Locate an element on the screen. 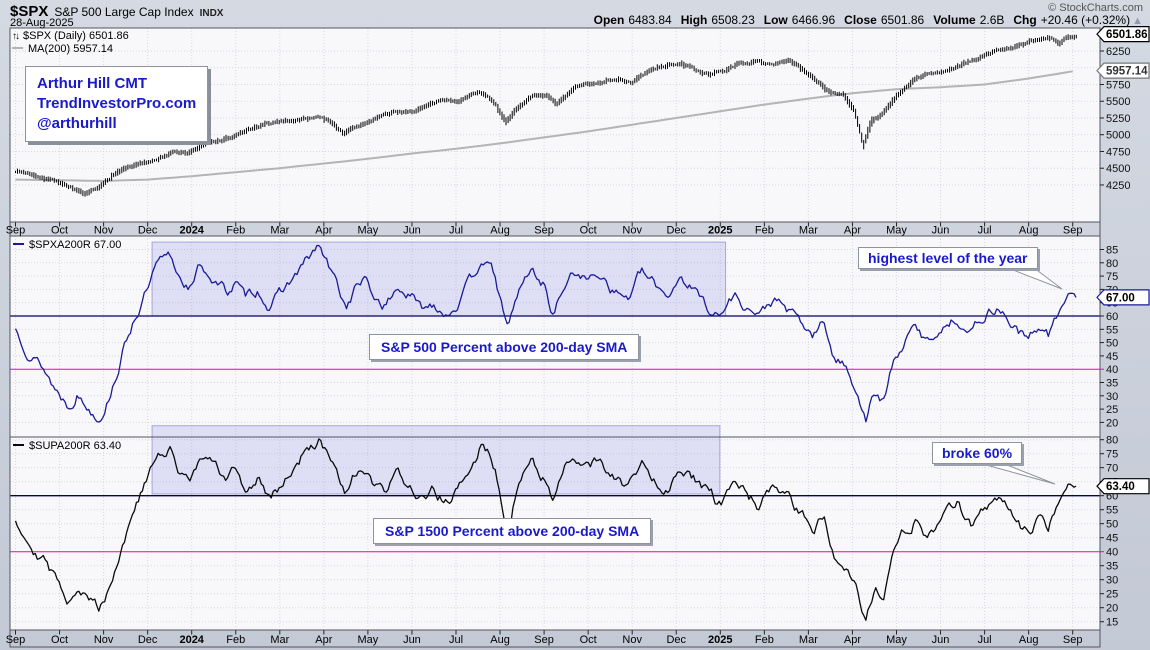 This screenshot has width=1150, height=650. spxa-legend: $SPXA200R 67.00 is located at coordinates (67, 245).